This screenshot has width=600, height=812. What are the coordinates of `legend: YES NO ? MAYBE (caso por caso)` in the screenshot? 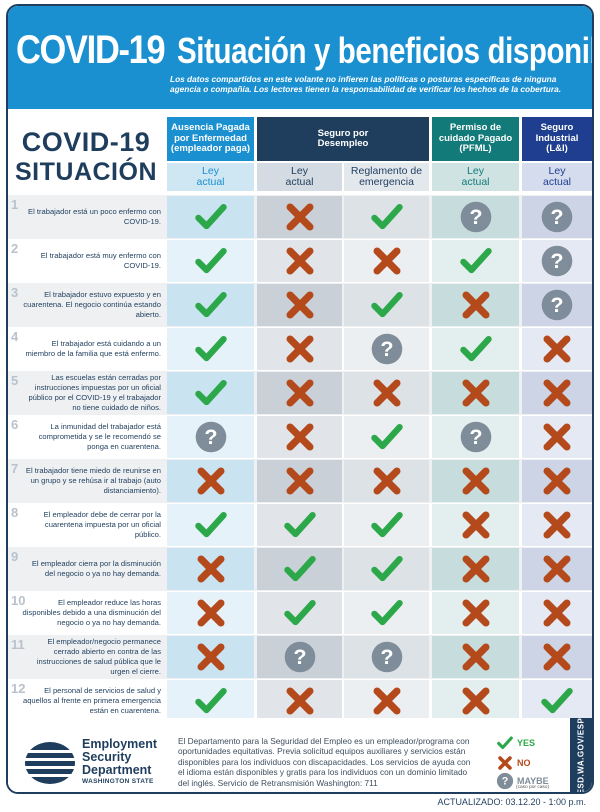 It's located at (529, 761).